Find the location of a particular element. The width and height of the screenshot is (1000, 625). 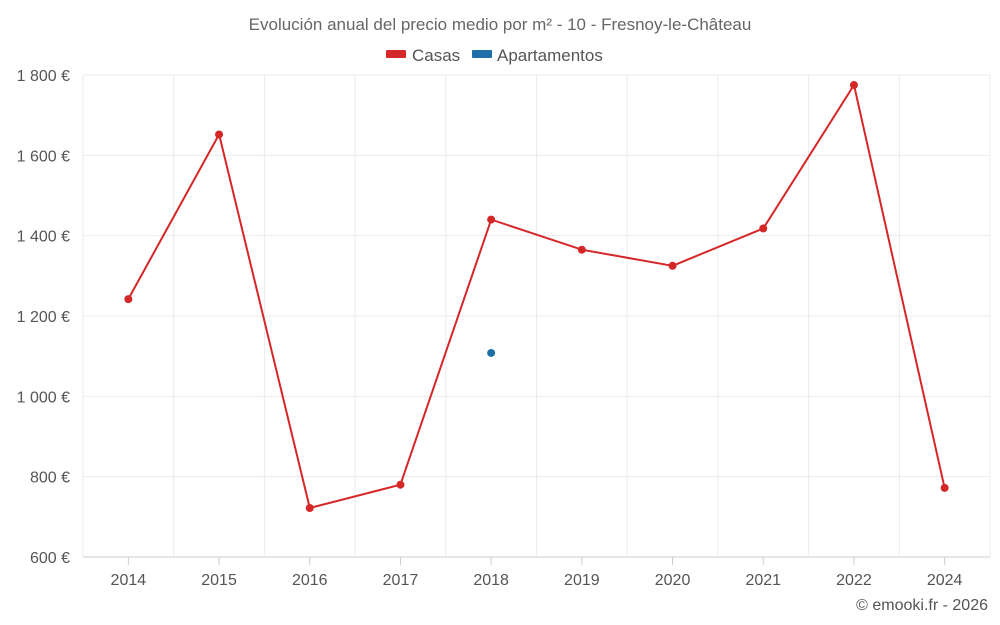

y-tick-label: 1 400 € is located at coordinates (43, 237).